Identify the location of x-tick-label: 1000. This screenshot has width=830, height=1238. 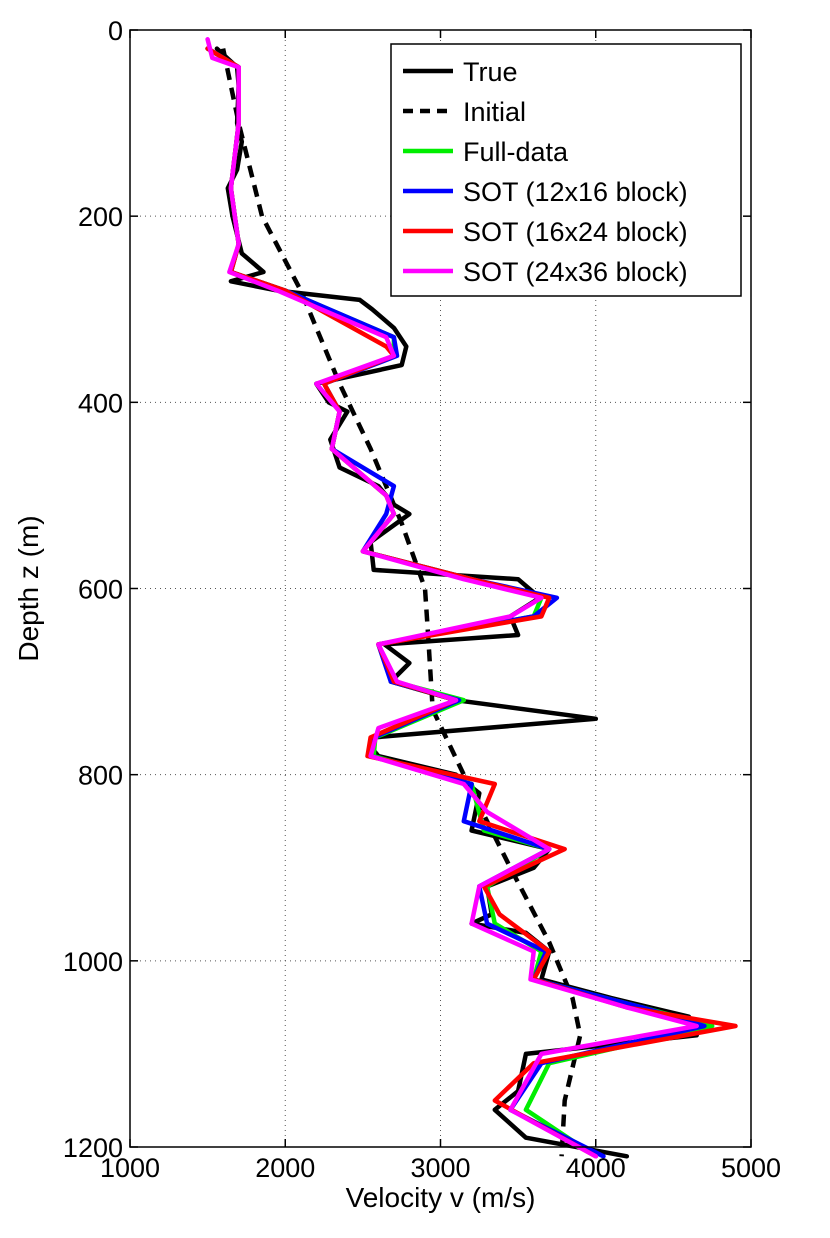
(130, 1168).